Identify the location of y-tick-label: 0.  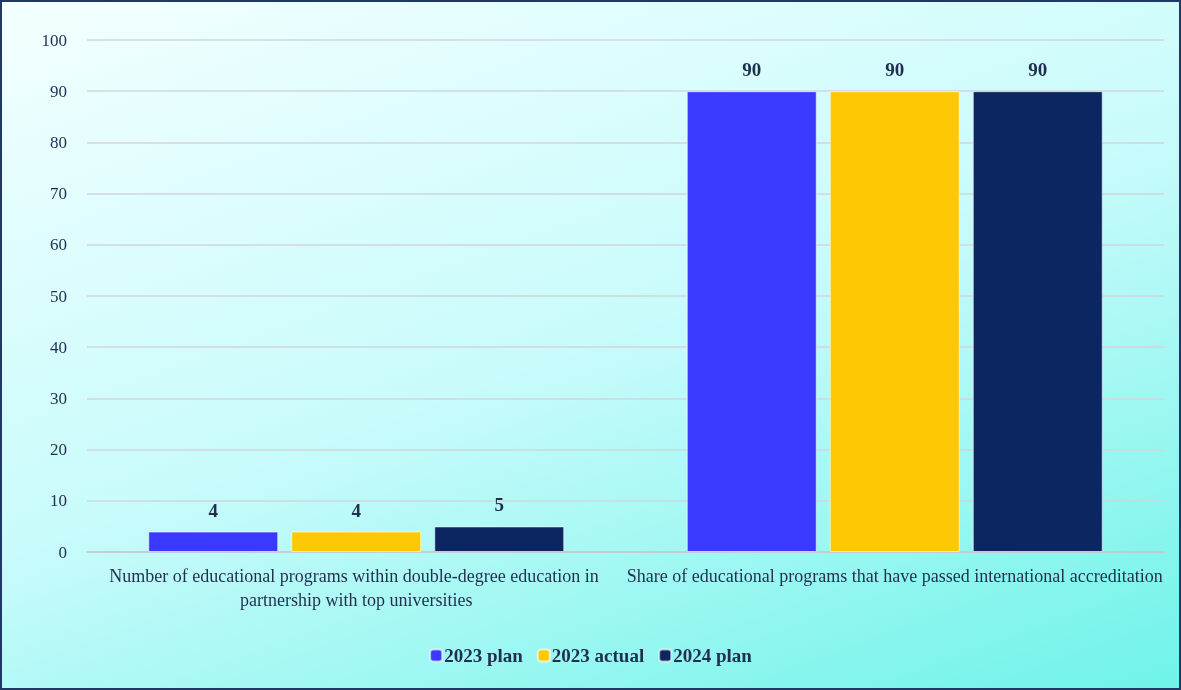
(62, 552).